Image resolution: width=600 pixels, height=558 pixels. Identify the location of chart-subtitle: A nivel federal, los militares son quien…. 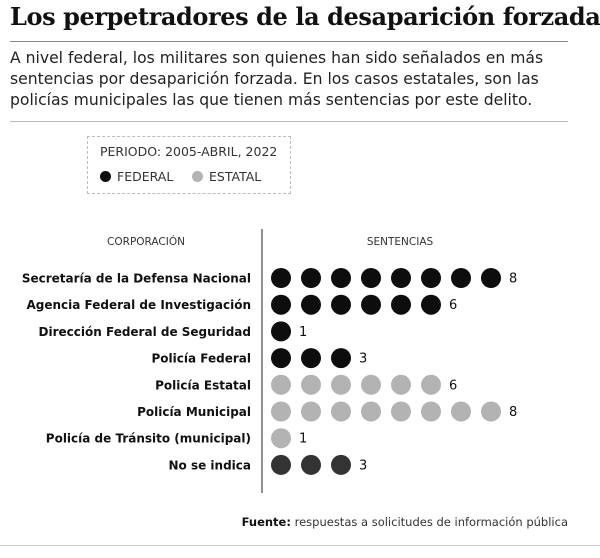
(277, 79).